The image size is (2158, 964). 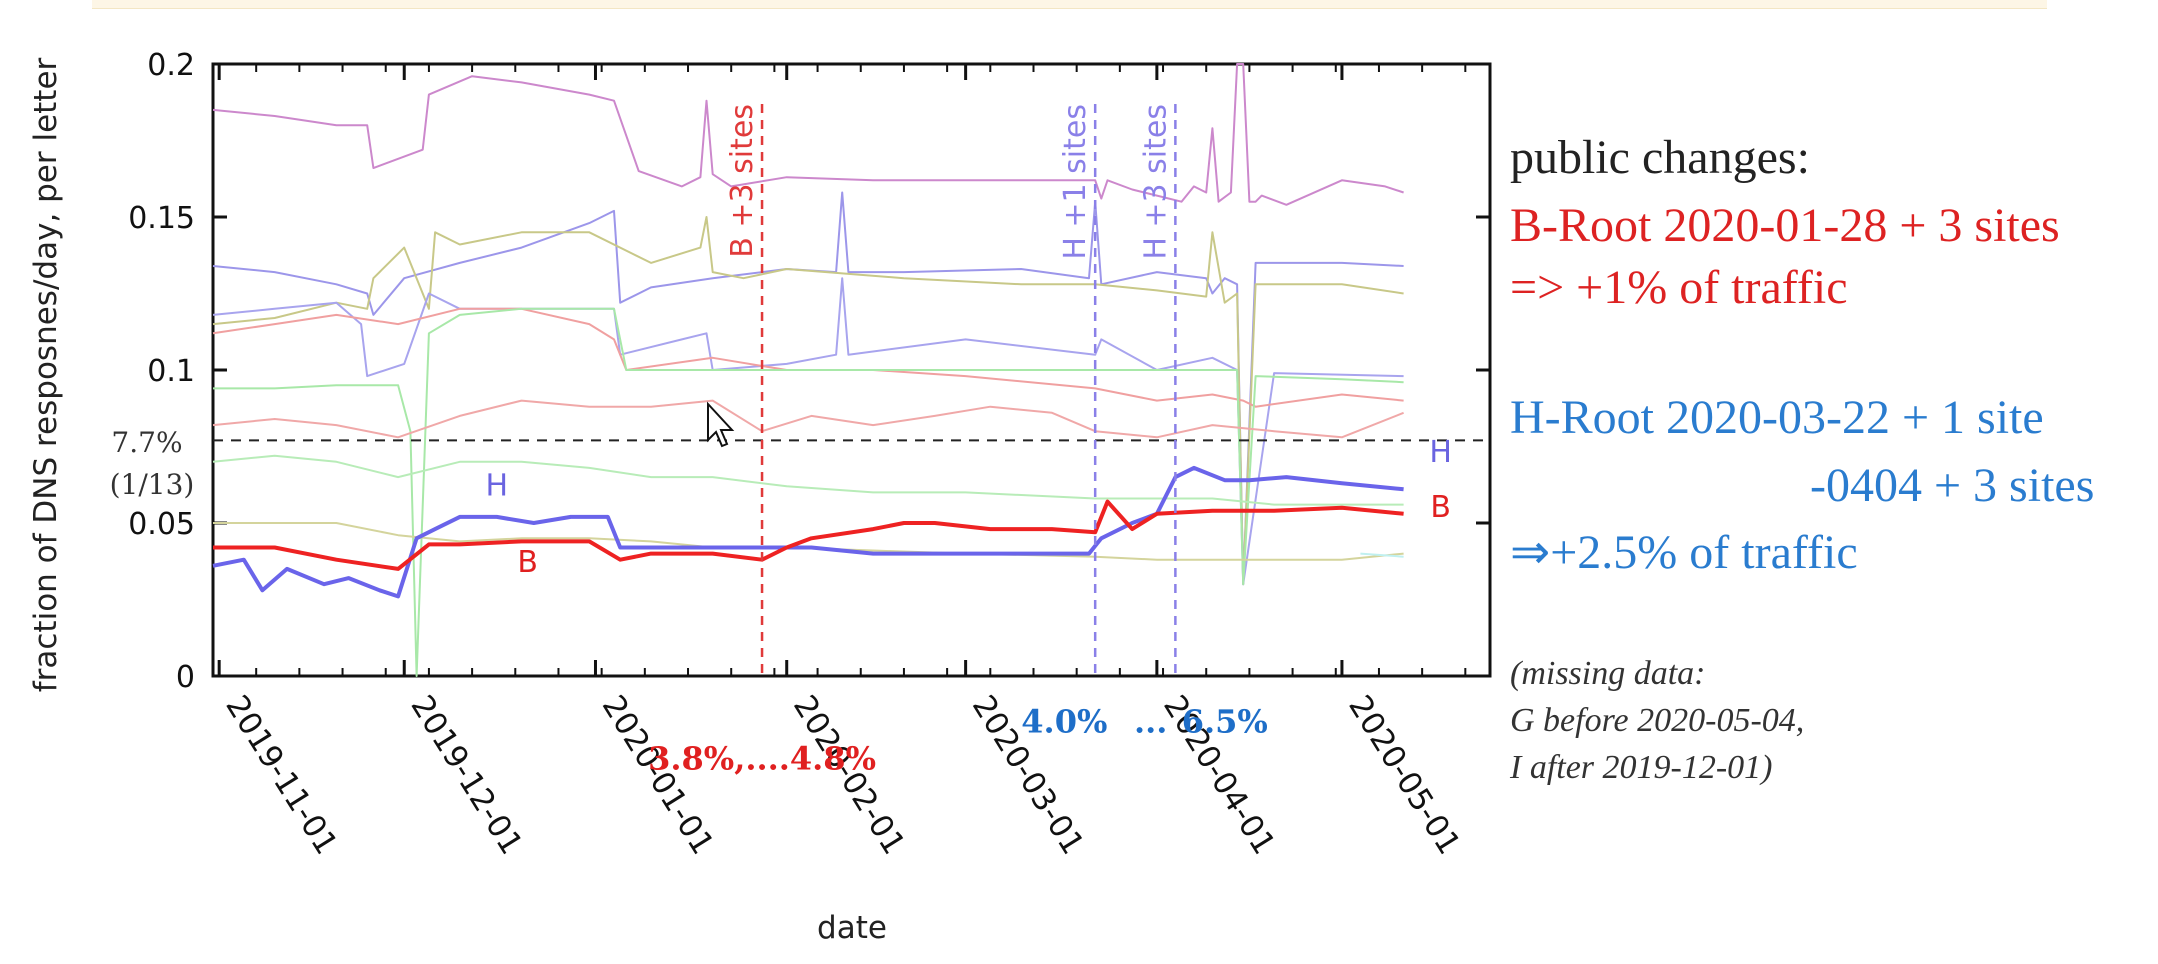 I want to click on annotation-3: 6.5%, so click(x=1225, y=722).